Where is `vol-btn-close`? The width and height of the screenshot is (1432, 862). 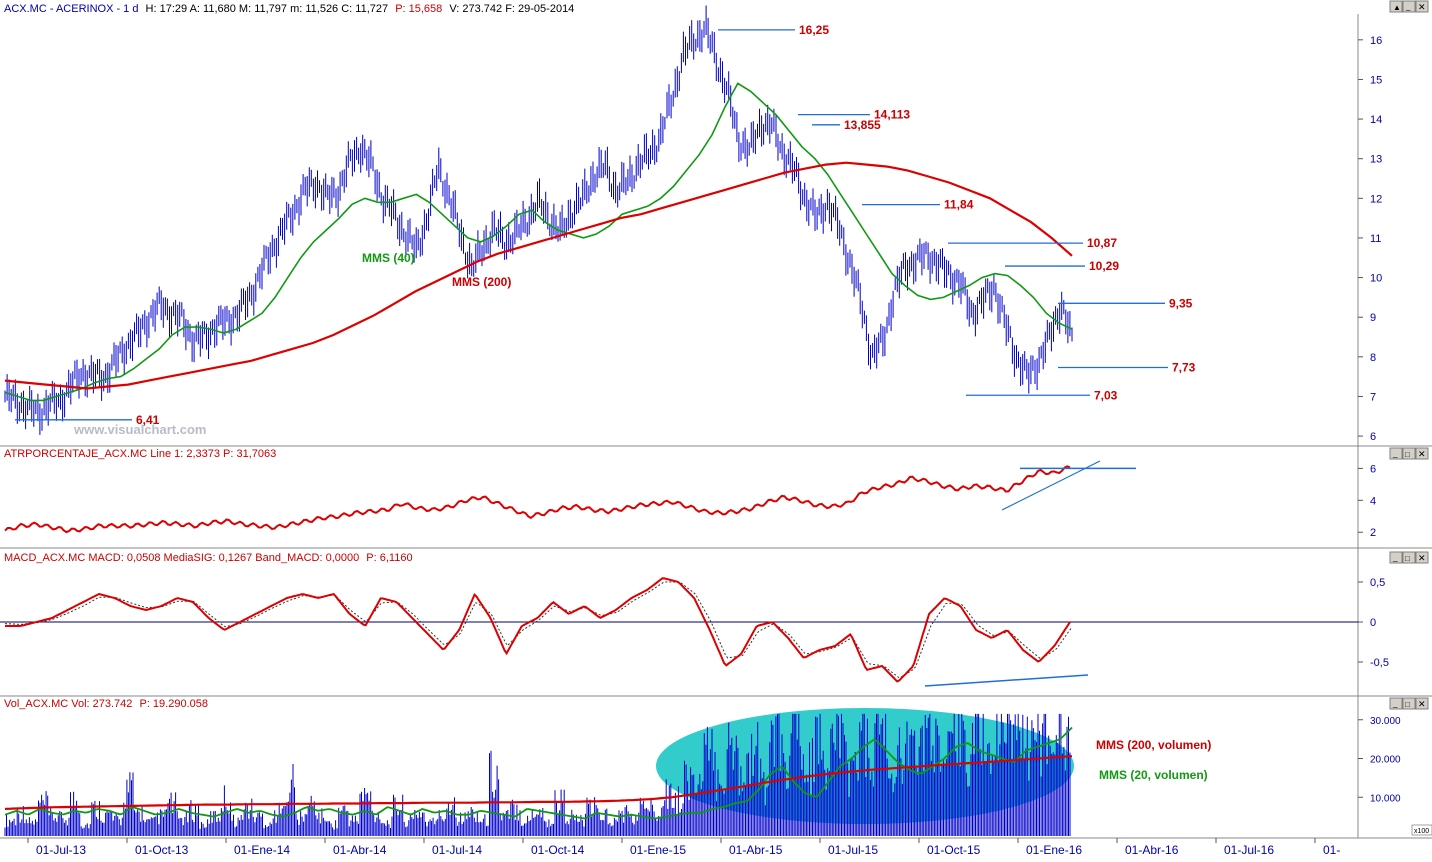 vol-btn-close is located at coordinates (1422, 703).